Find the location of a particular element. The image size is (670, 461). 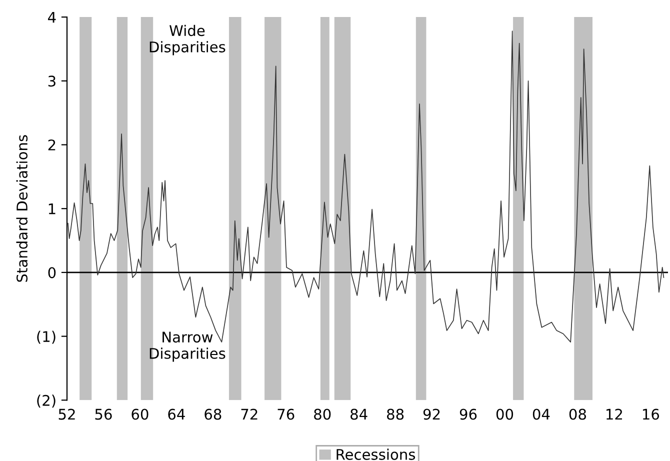

x-tick-label: 16 is located at coordinates (651, 414).